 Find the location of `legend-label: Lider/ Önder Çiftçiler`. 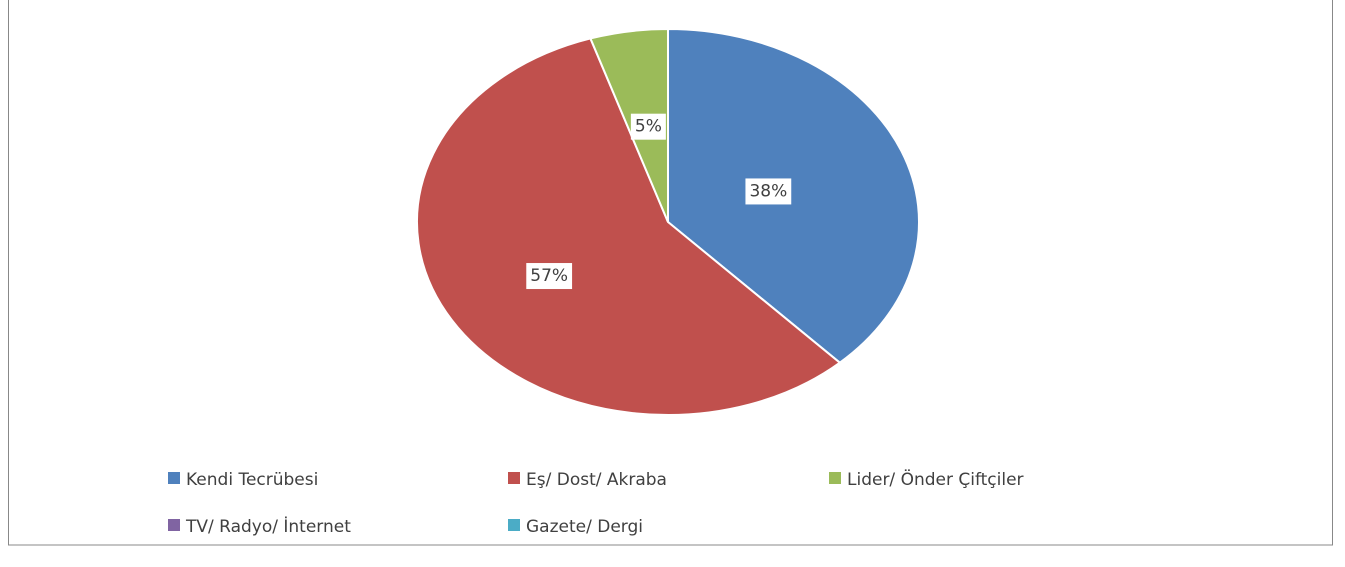

legend-label: Lider/ Önder Çiftçiler is located at coordinates (935, 479).